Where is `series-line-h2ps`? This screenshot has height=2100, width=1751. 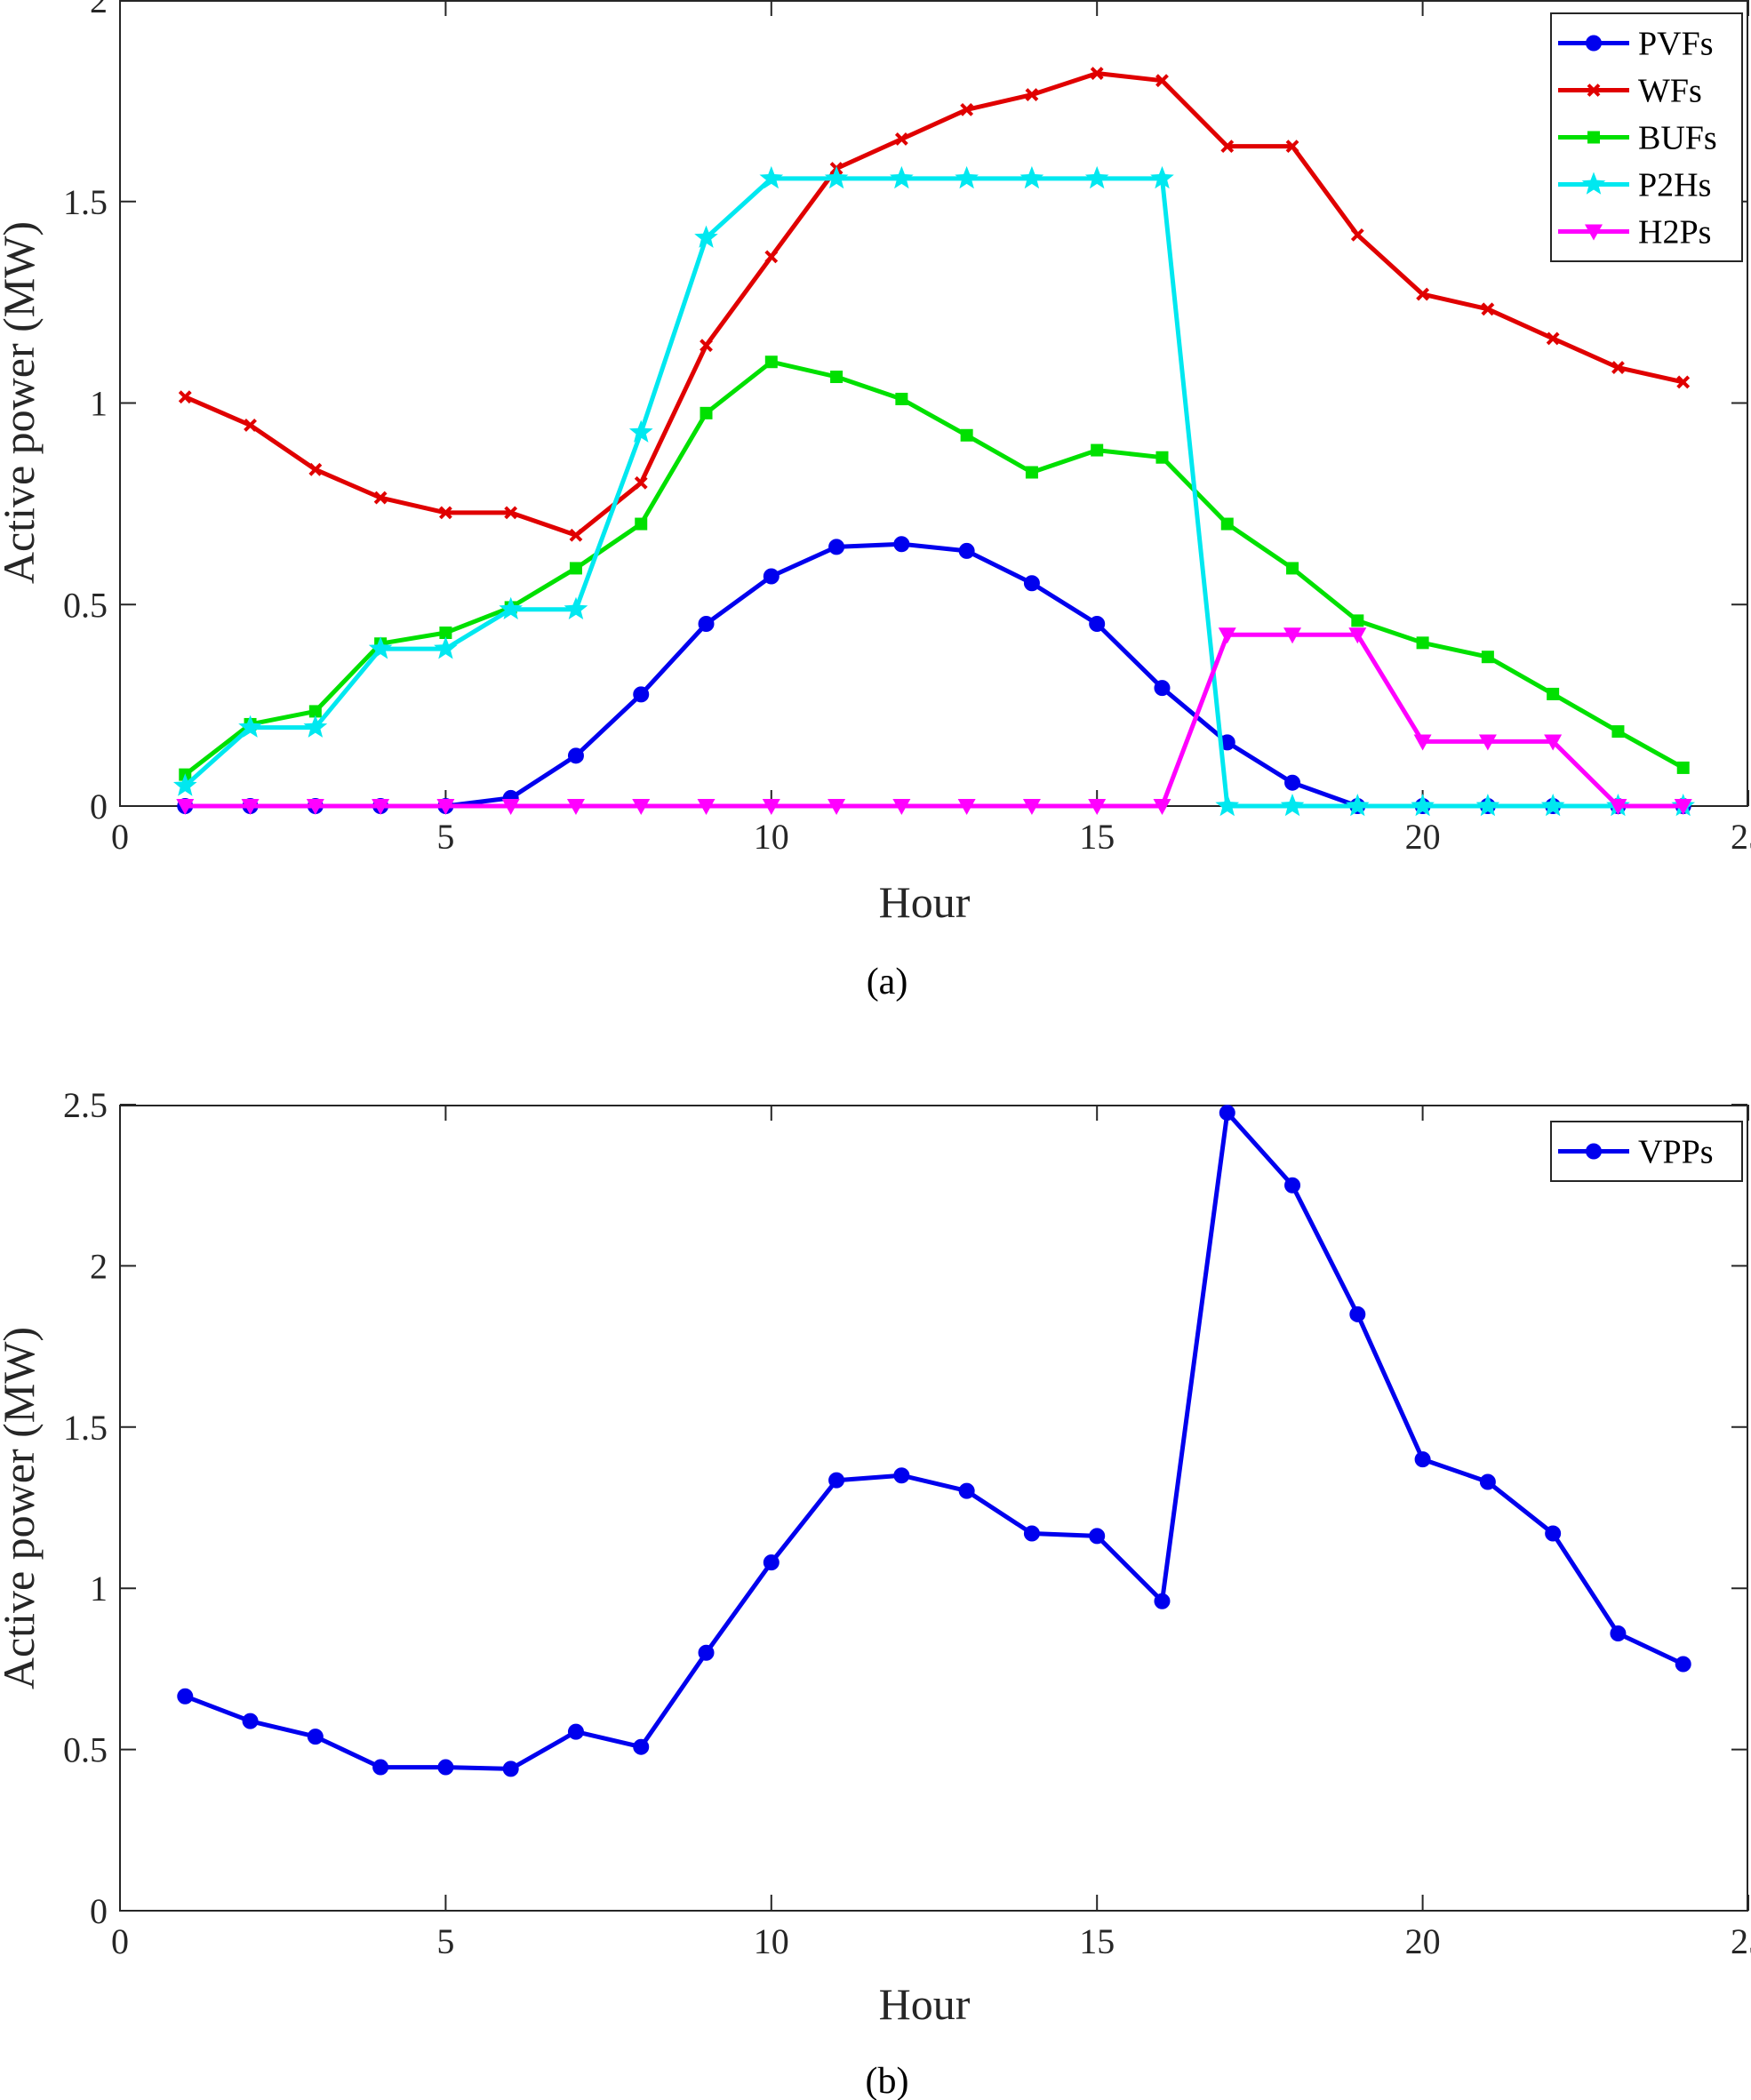
series-line-h2ps is located at coordinates (934, 720).